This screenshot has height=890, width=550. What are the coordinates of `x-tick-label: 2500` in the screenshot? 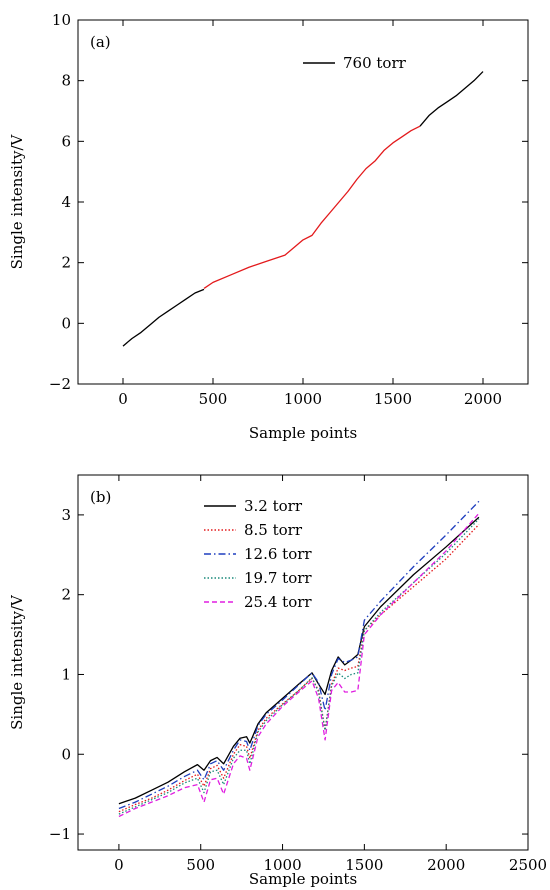 It's located at (528, 865).